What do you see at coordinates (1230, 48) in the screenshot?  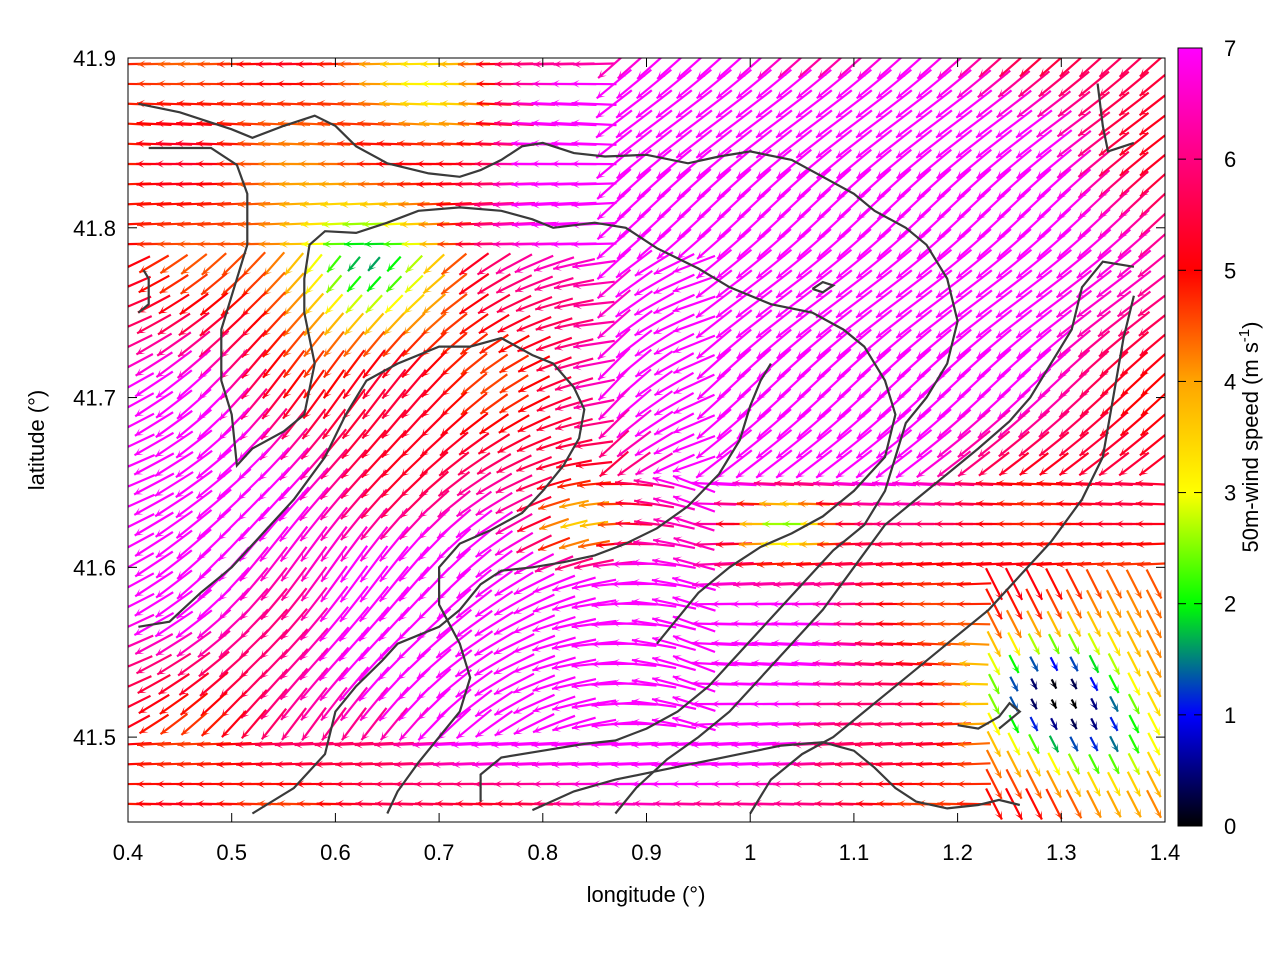 I see `colorbar-tick-label: 7` at bounding box center [1230, 48].